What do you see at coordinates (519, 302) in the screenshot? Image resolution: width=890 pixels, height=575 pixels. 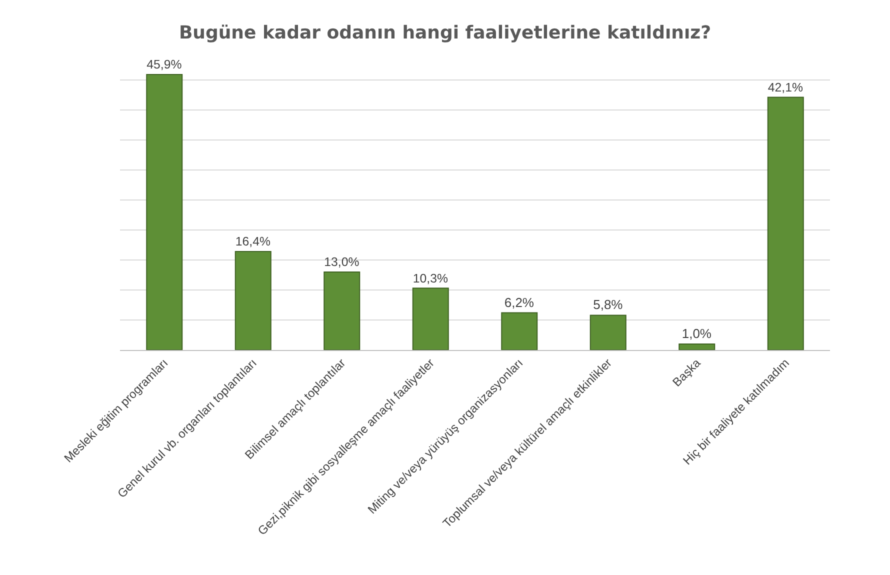 I see `data-label: 6,2%` at bounding box center [519, 302].